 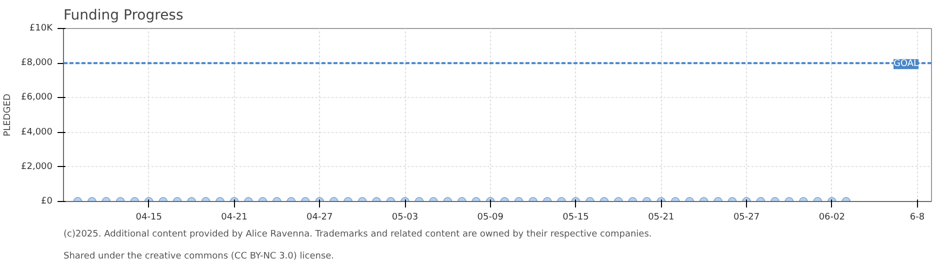 I want to click on x-tick-label: 04-15, so click(x=149, y=217).